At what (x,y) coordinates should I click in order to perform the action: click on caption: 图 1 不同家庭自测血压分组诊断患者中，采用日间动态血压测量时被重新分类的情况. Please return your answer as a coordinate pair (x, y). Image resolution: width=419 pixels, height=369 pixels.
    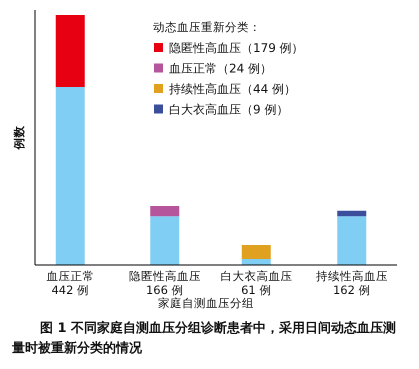
    Looking at the image, I should click on (203, 338).